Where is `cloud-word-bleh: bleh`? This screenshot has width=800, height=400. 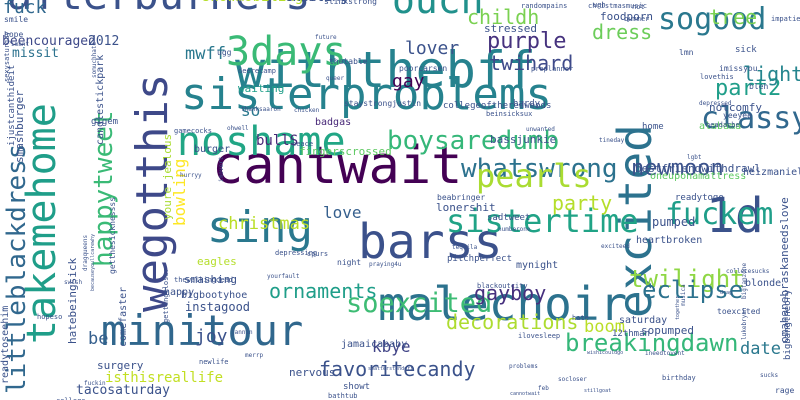
cloud-word-bleh: bleh is located at coordinates (759, 87).